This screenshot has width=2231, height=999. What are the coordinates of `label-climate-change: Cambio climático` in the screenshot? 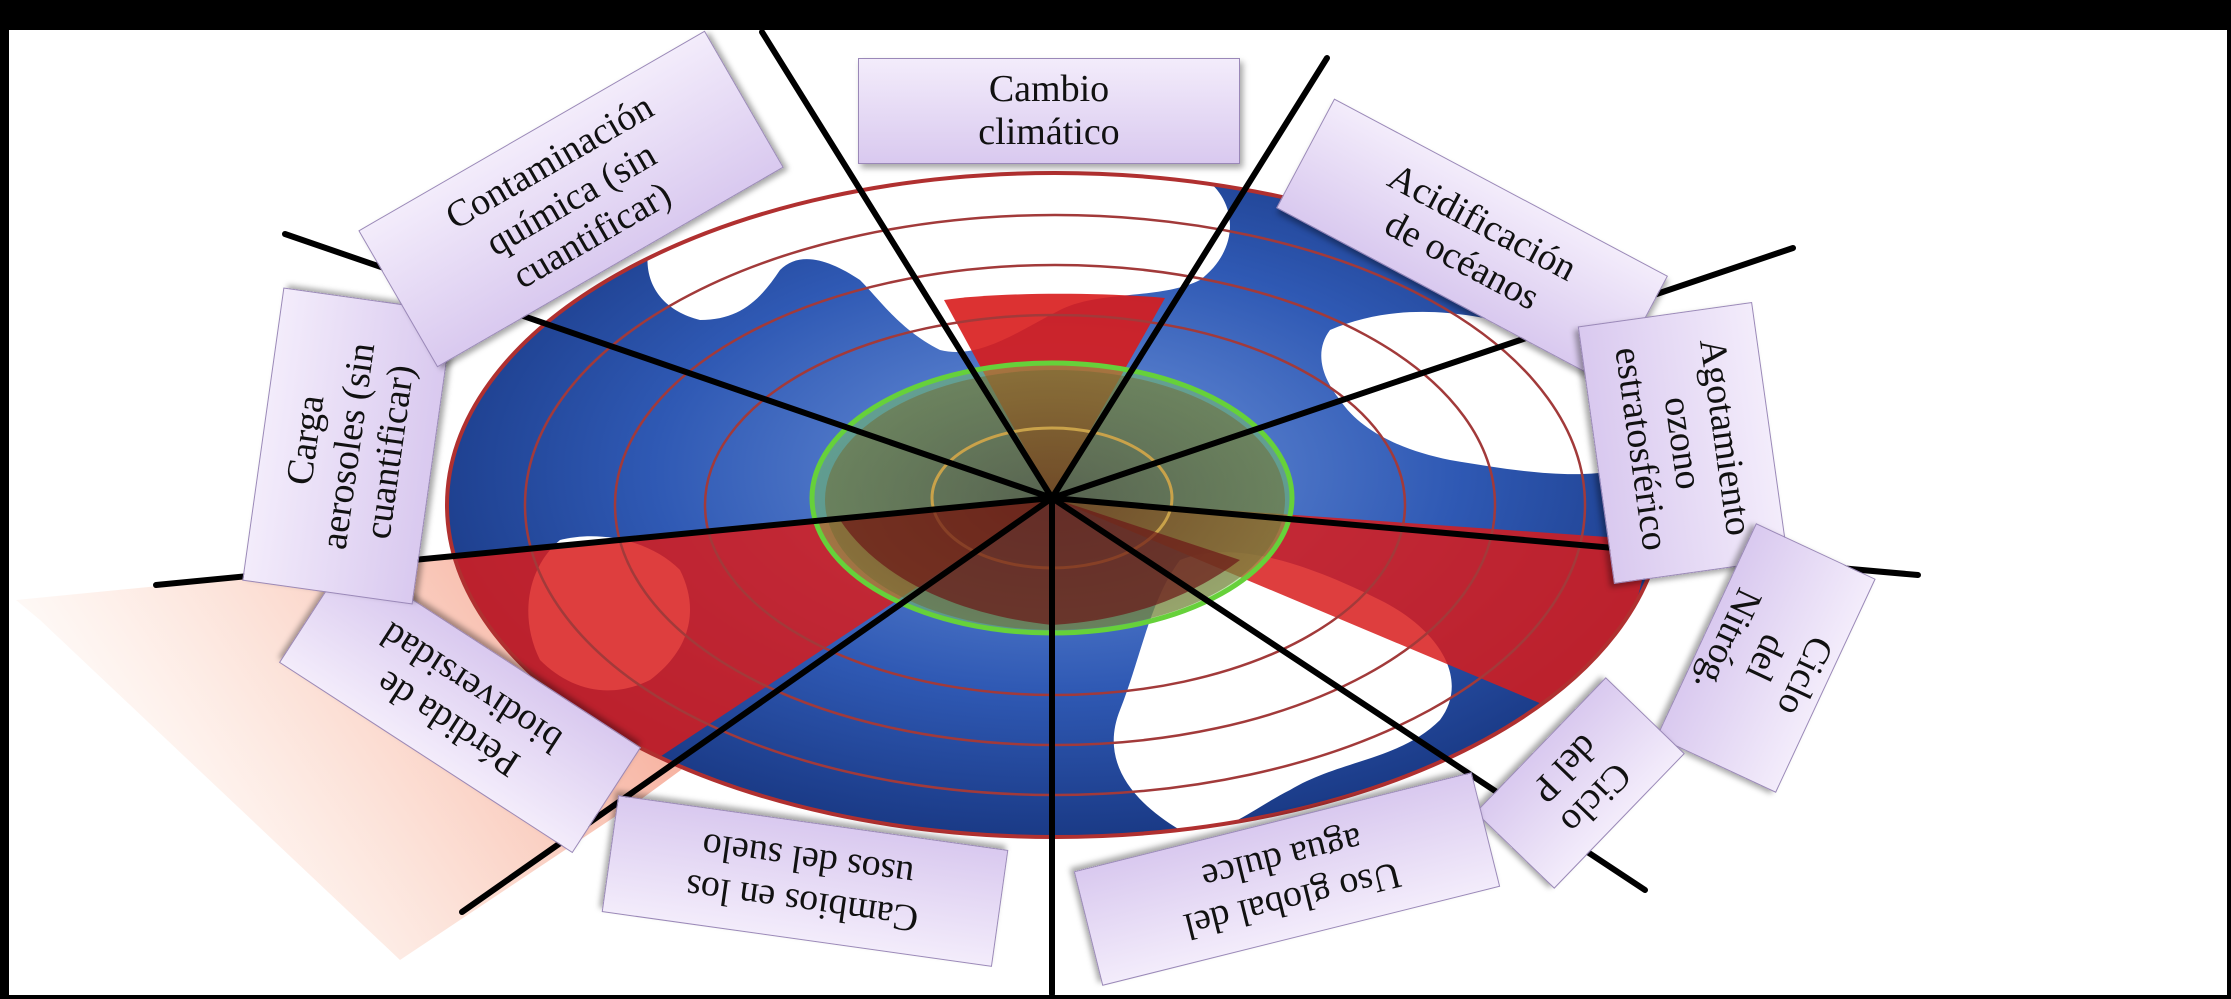 It's located at (1049, 111).